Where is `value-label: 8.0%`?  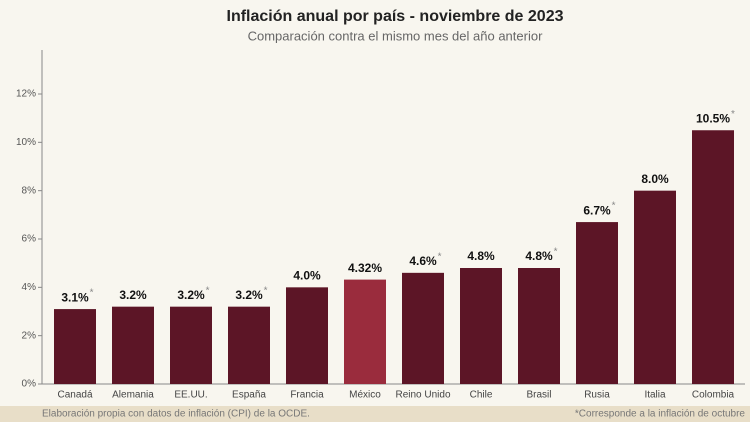 value-label: 8.0% is located at coordinates (655, 179).